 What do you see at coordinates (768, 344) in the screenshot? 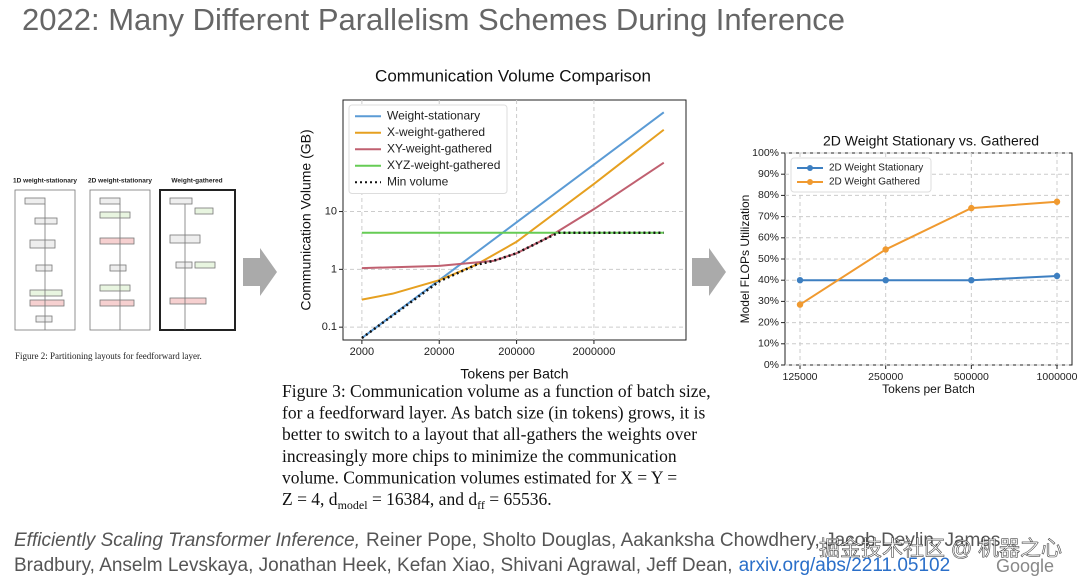
I see `y-tick-label: 10%` at bounding box center [768, 344].